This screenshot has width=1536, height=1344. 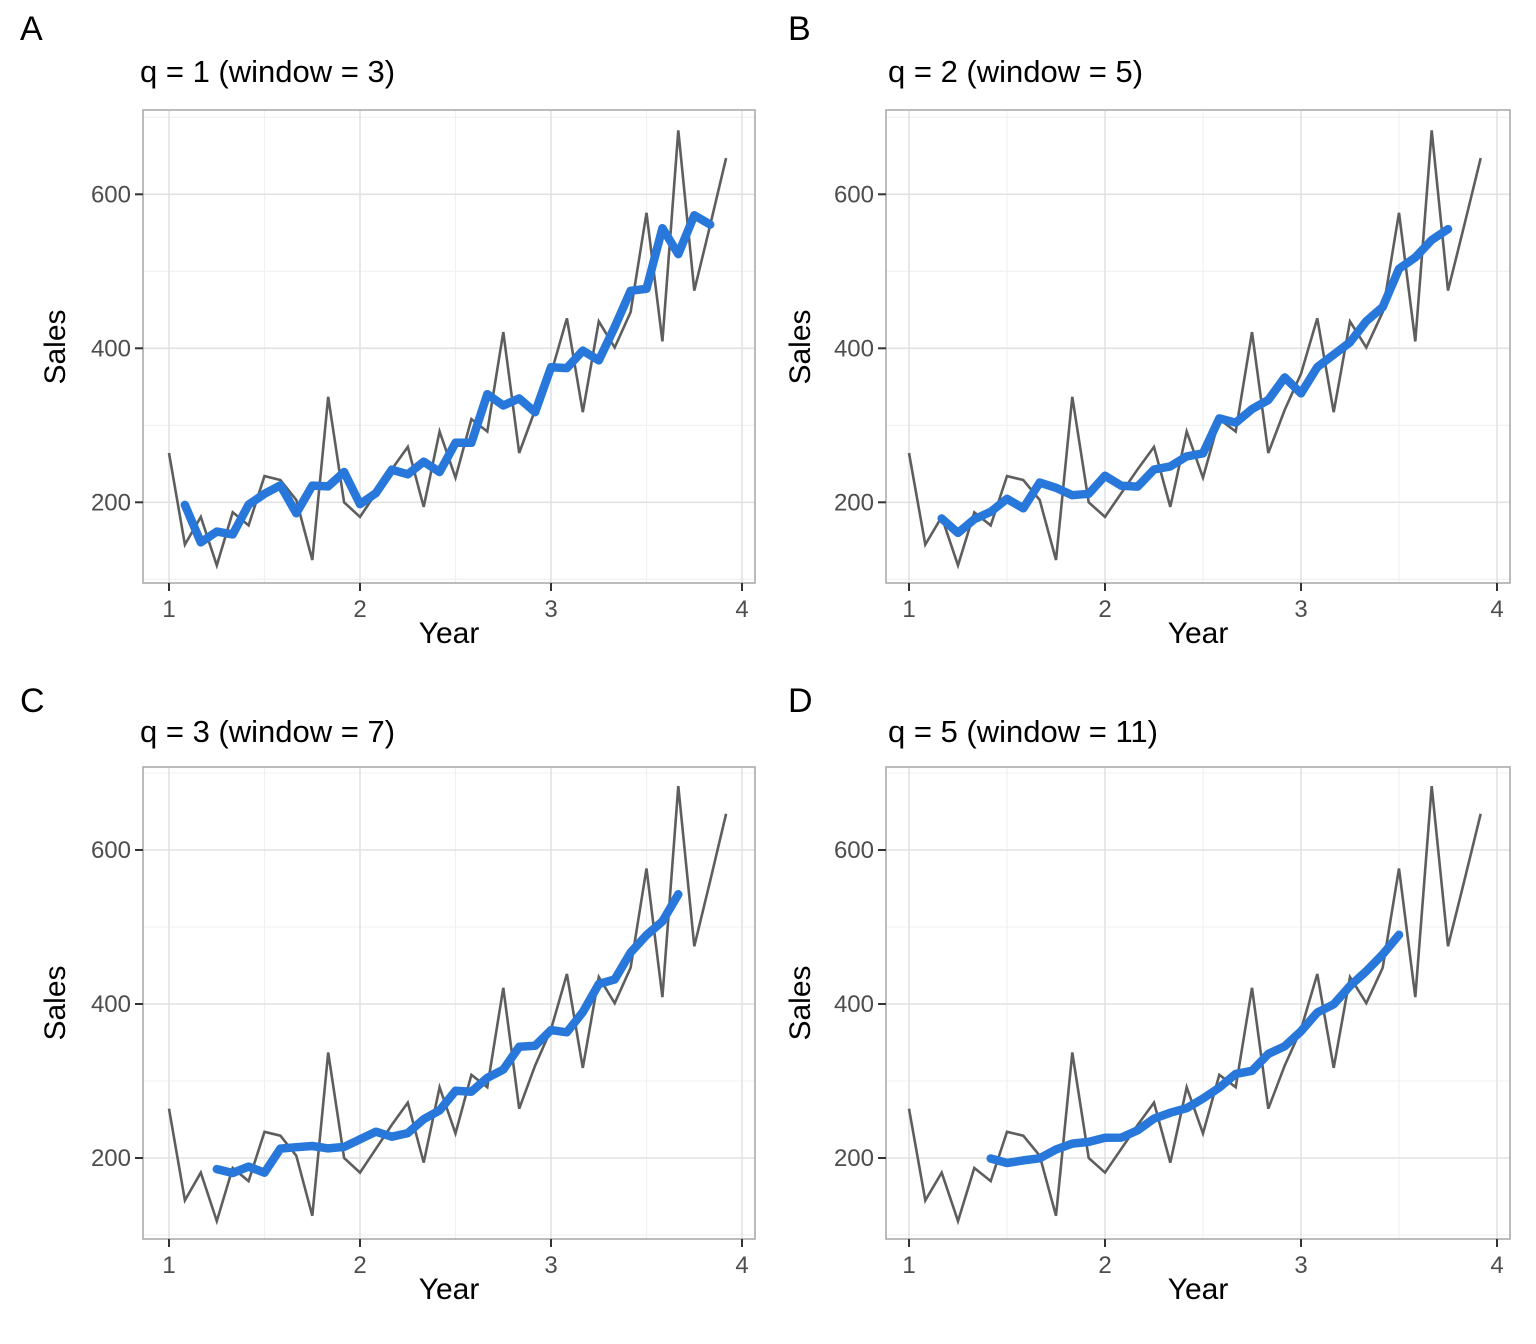 What do you see at coordinates (55, 1003) in the screenshot?
I see `panel-C-y-axis-title: Sales` at bounding box center [55, 1003].